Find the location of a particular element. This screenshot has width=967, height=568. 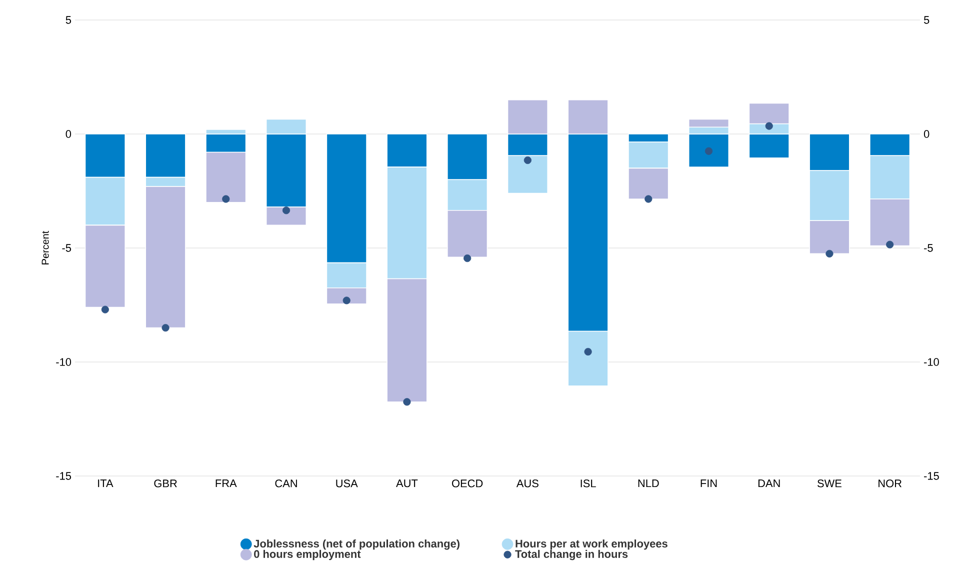

x-tick-label: USA is located at coordinates (347, 484).